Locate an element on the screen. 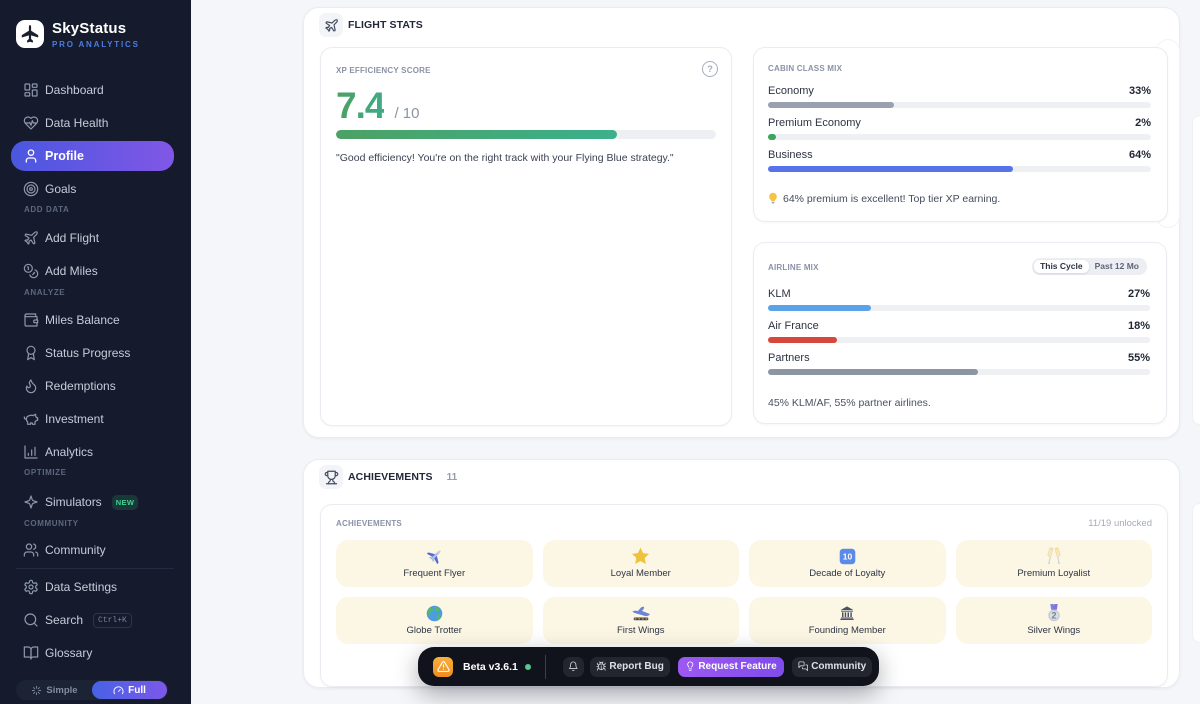 The image size is (1200, 704). svg-text: 10 is located at coordinates (848, 556).